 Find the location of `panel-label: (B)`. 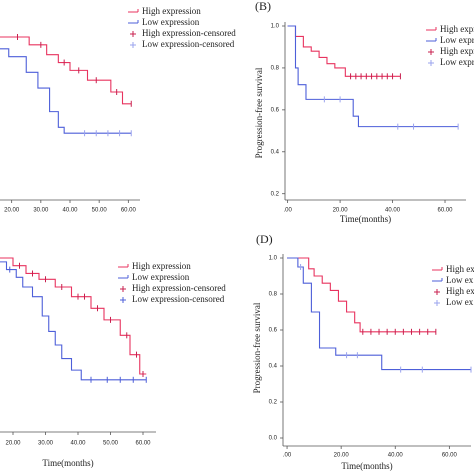

panel-label: (B) is located at coordinates (263, 6).